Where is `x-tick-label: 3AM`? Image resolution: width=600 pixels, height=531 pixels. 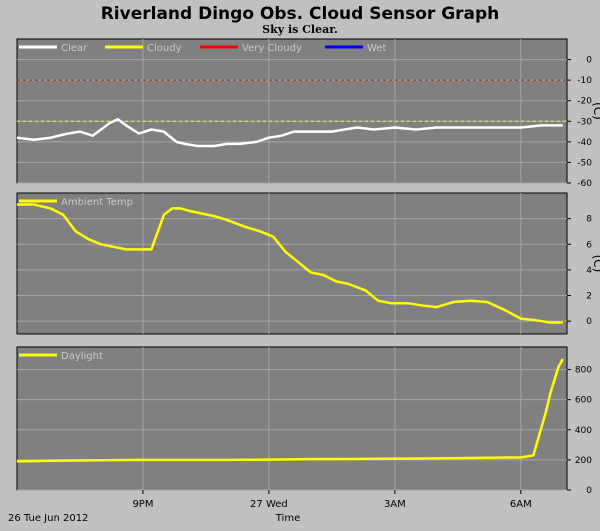
x-tick-label: 3AM is located at coordinates (395, 504).